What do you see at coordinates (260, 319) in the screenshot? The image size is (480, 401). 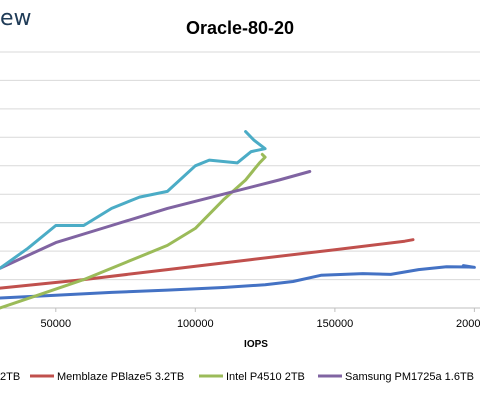 I see `x-tick-labels: 50000 100000 150000 200000` at bounding box center [260, 319].